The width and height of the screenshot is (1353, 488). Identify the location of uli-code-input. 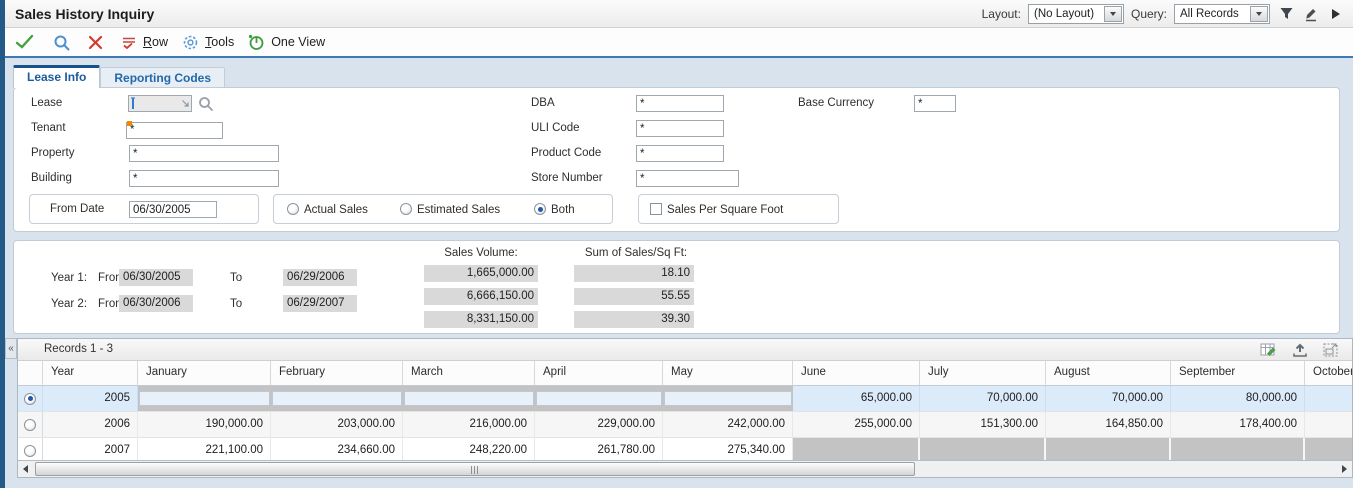
(680, 128).